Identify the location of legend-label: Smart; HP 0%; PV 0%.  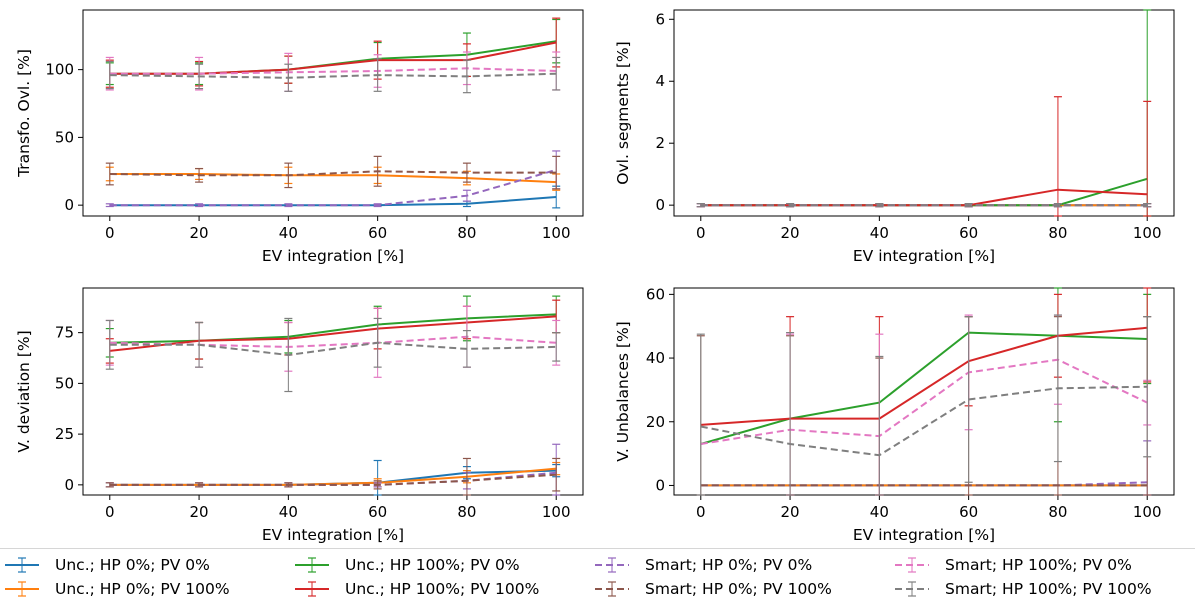
(728, 565).